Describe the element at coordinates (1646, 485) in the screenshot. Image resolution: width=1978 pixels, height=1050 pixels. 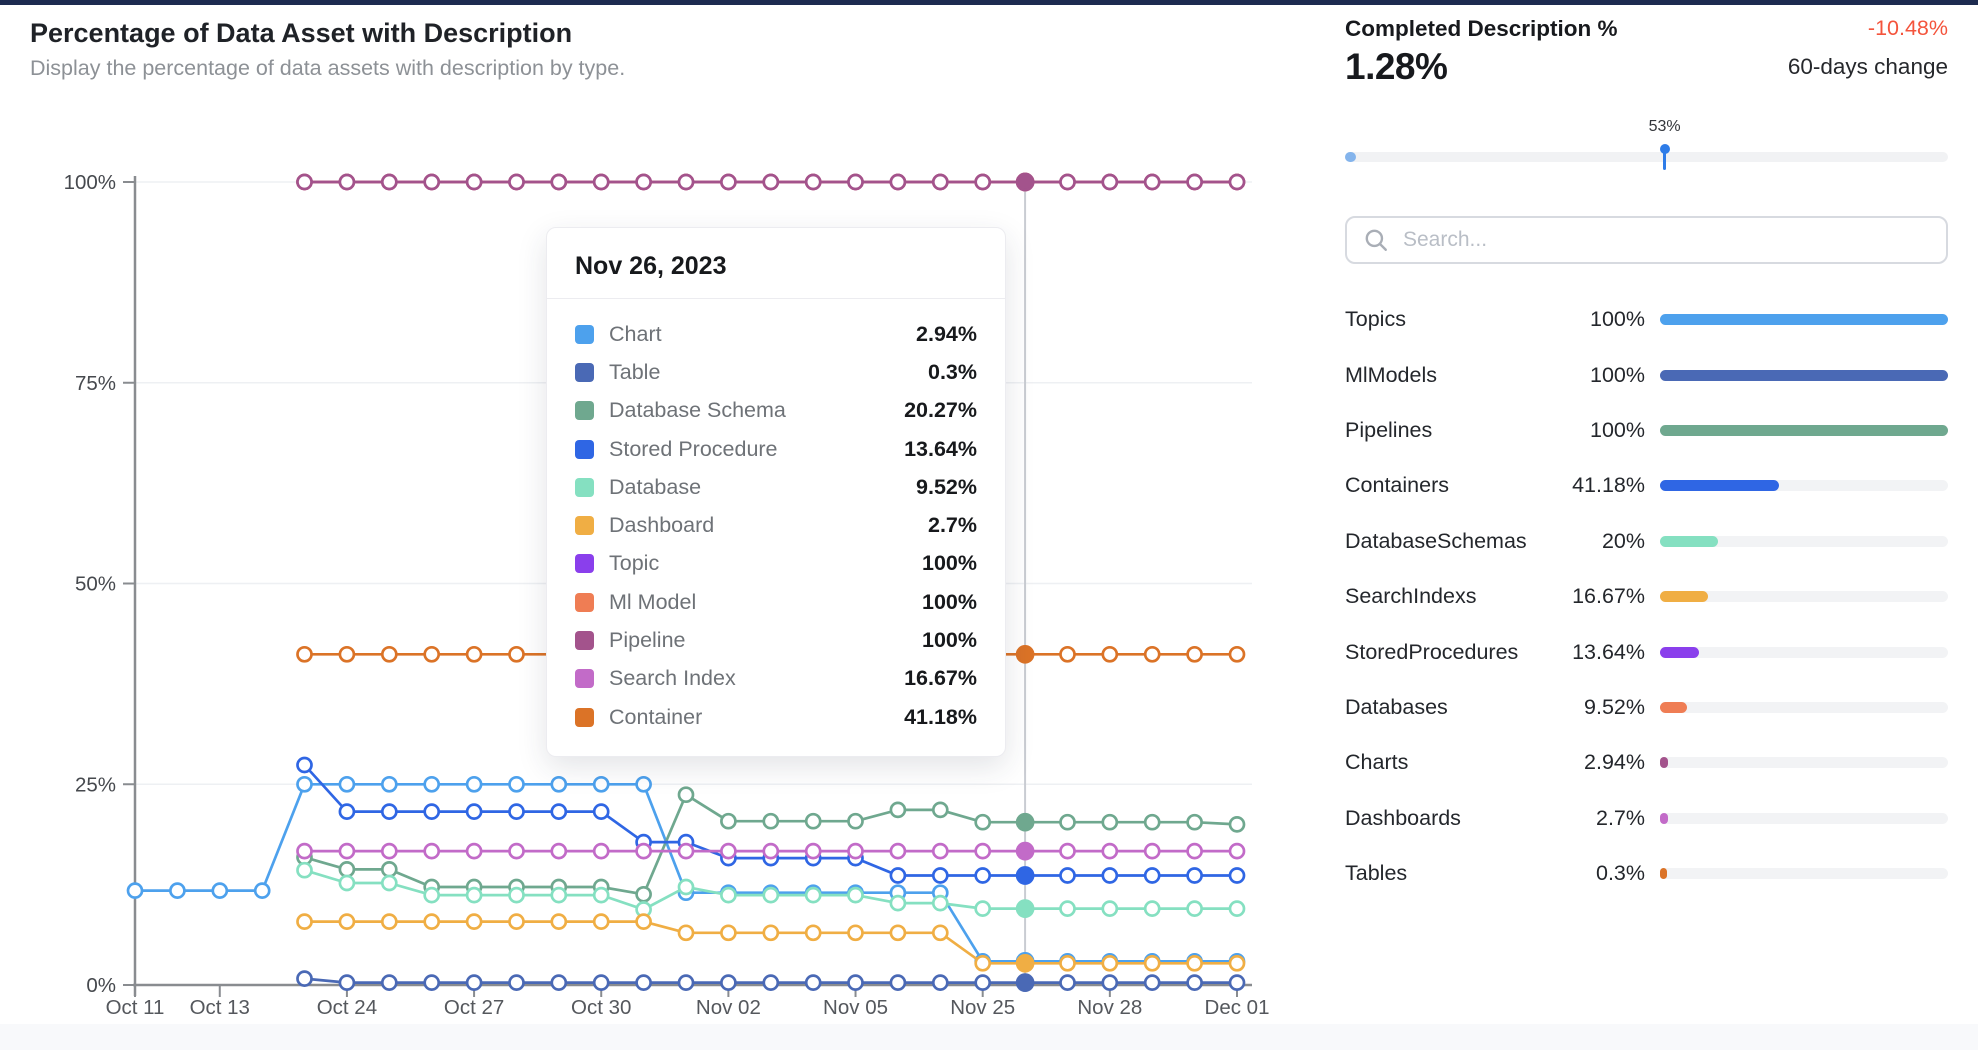
I see `asset-type-row: Containers 41.18%` at that location.